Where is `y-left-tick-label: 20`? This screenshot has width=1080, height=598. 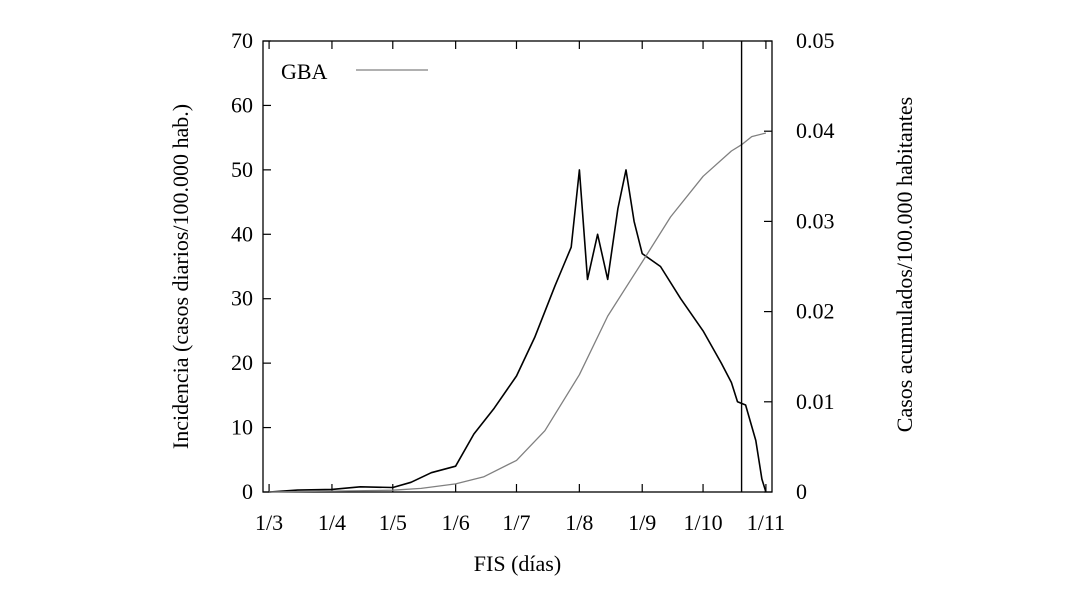
y-left-tick-label: 20 is located at coordinates (242, 362).